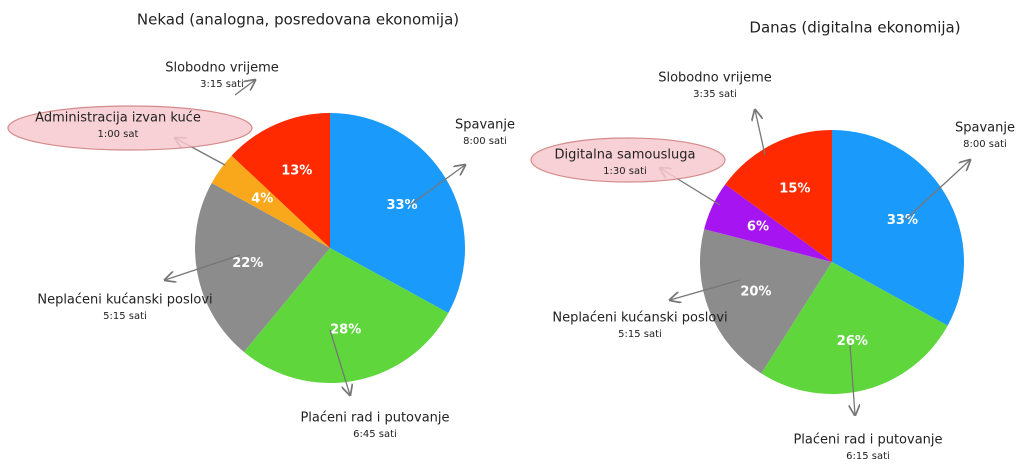  Describe the element at coordinates (375, 434) in the screenshot. I see `duration-label: 6:45 sati` at that location.